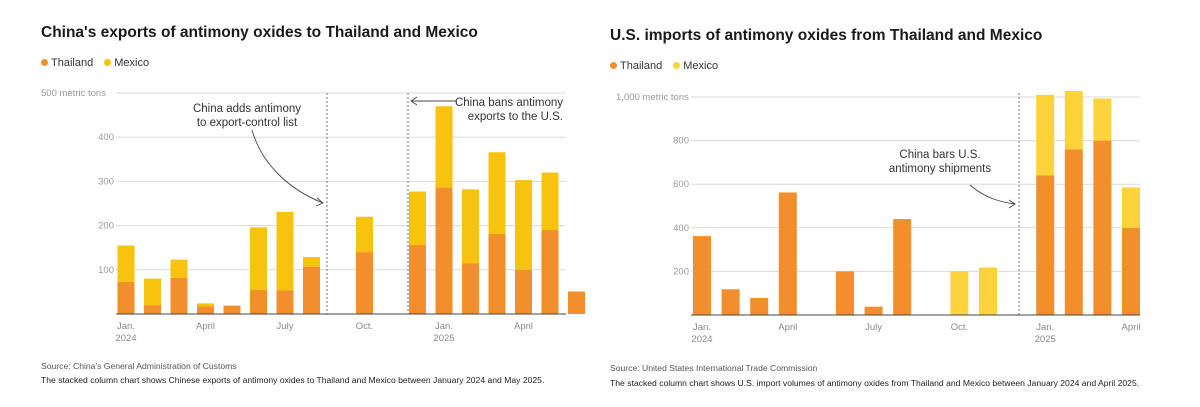  Describe the element at coordinates (106, 270) in the screenshot. I see `y-tick-label: 100` at that location.